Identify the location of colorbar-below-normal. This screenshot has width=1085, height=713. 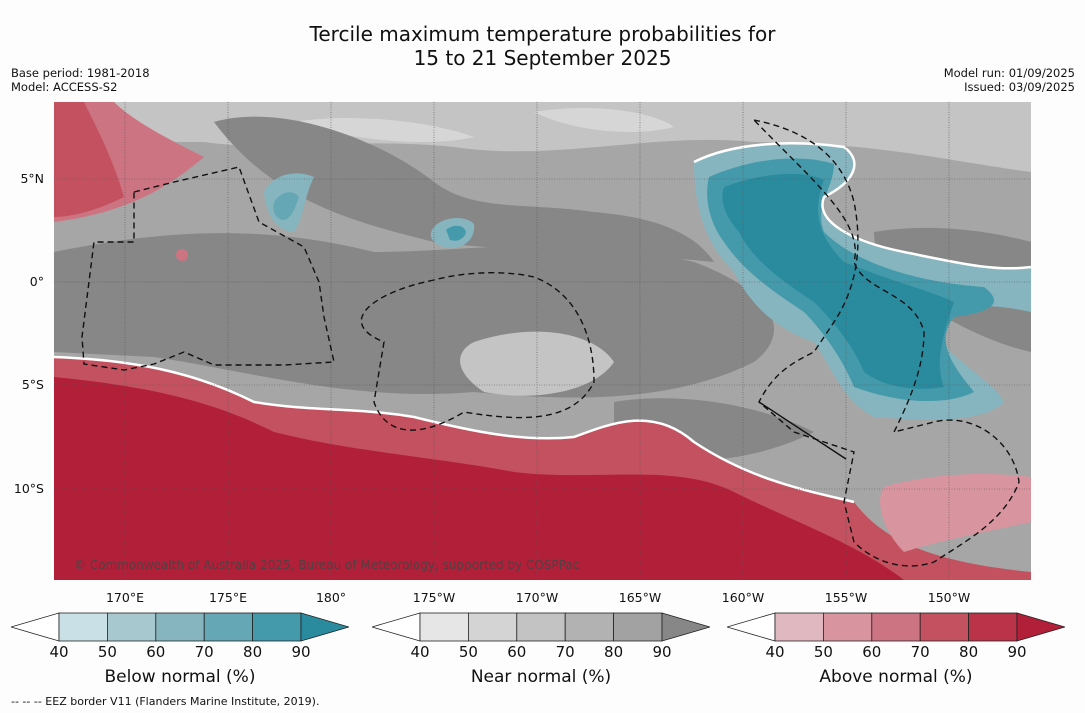
(180, 627).